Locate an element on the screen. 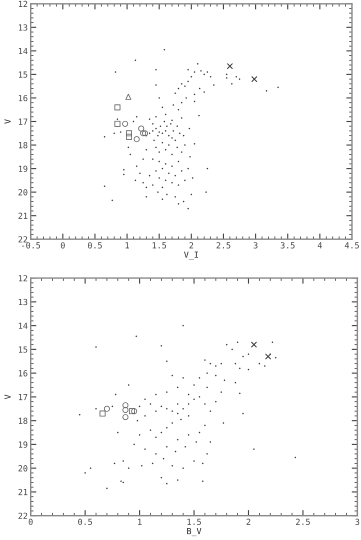  x-tick-label: 4 is located at coordinates (320, 245).